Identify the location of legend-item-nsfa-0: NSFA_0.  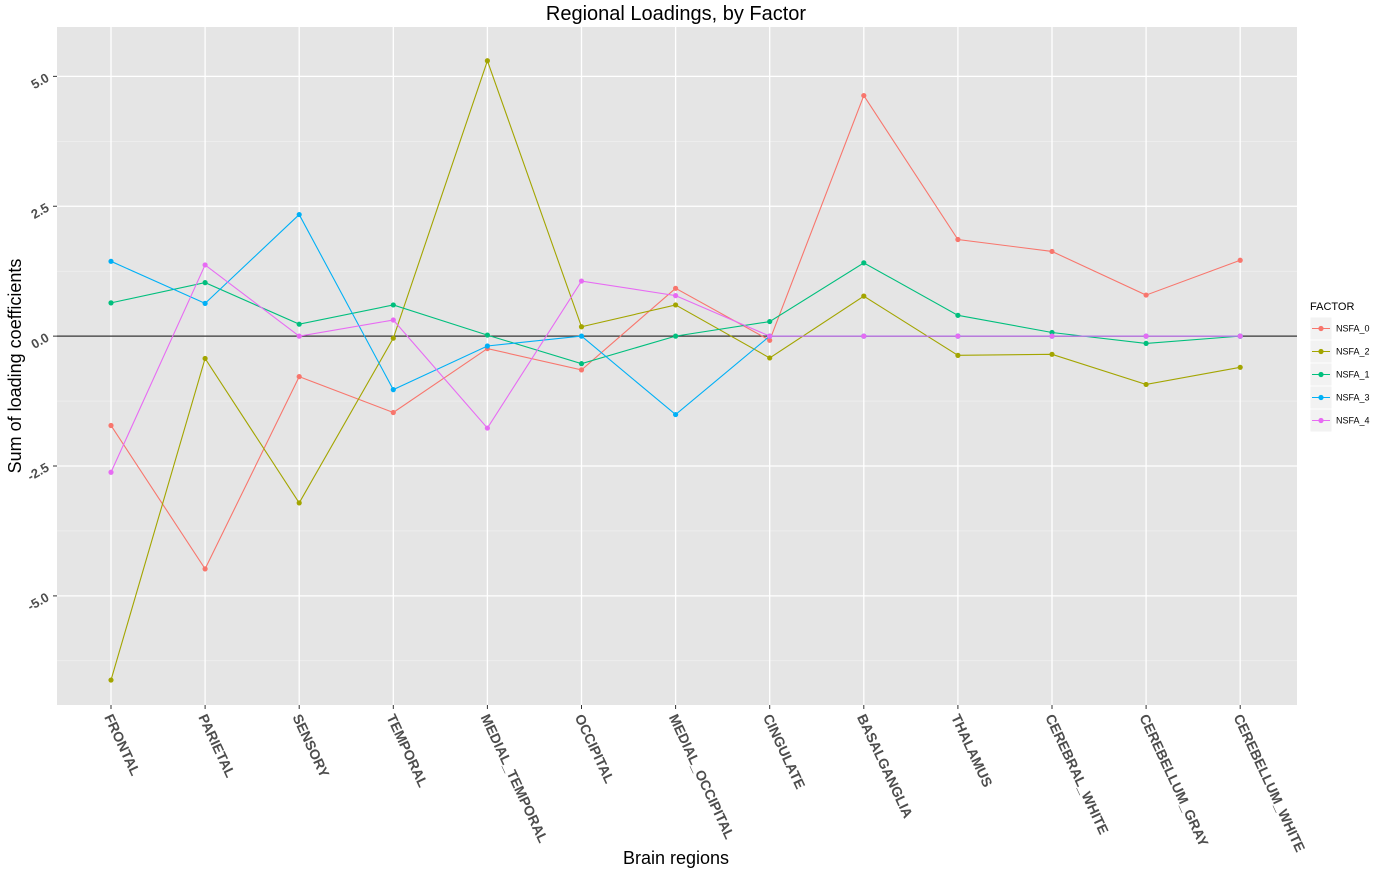
(1339, 328).